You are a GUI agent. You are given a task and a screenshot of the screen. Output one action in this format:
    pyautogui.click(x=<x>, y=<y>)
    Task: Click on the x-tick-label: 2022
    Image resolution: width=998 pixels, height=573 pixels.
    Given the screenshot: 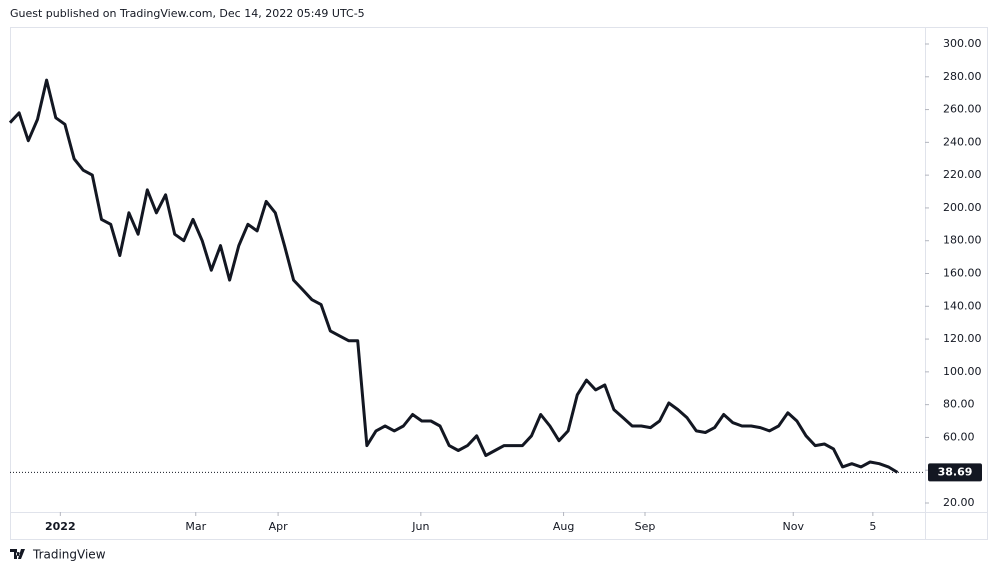 What is the action you would take?
    pyautogui.click(x=60, y=526)
    